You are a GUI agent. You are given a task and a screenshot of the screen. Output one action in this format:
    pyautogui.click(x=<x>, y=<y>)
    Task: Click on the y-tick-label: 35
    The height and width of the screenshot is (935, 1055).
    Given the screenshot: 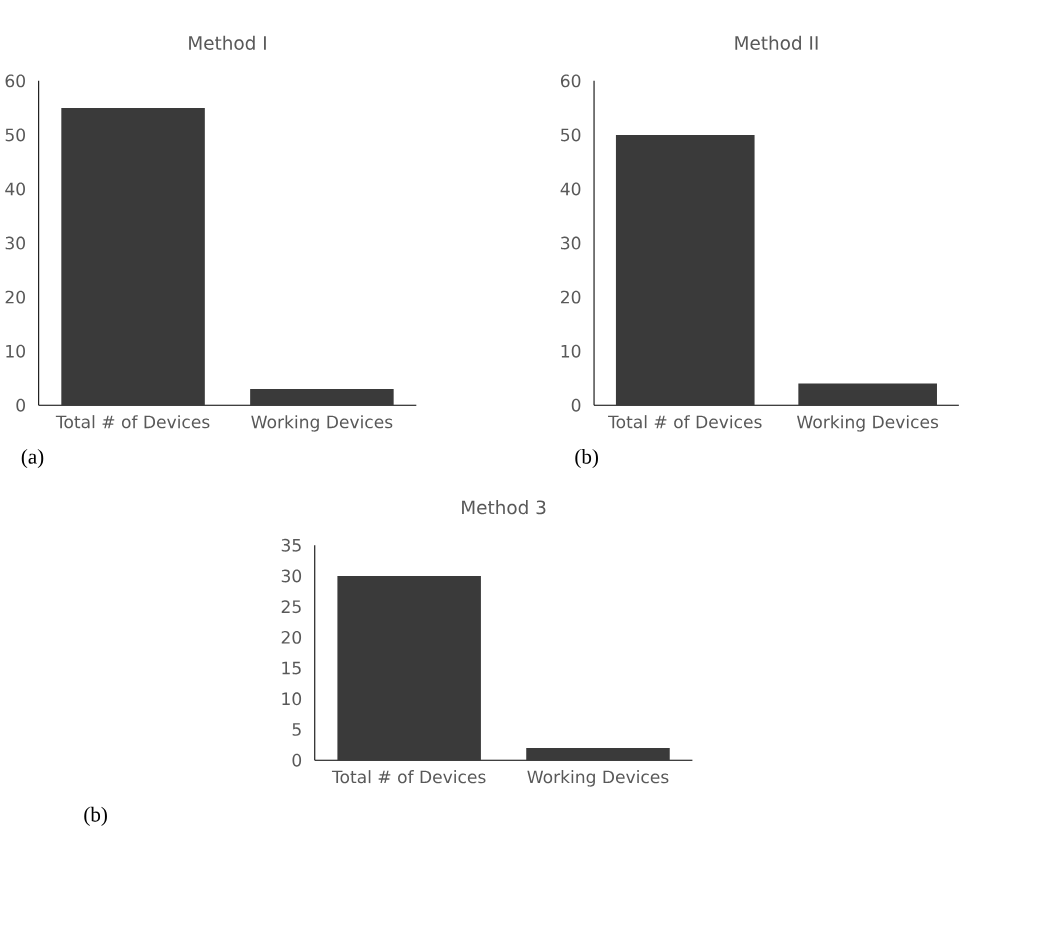 What is the action you would take?
    pyautogui.click(x=291, y=545)
    